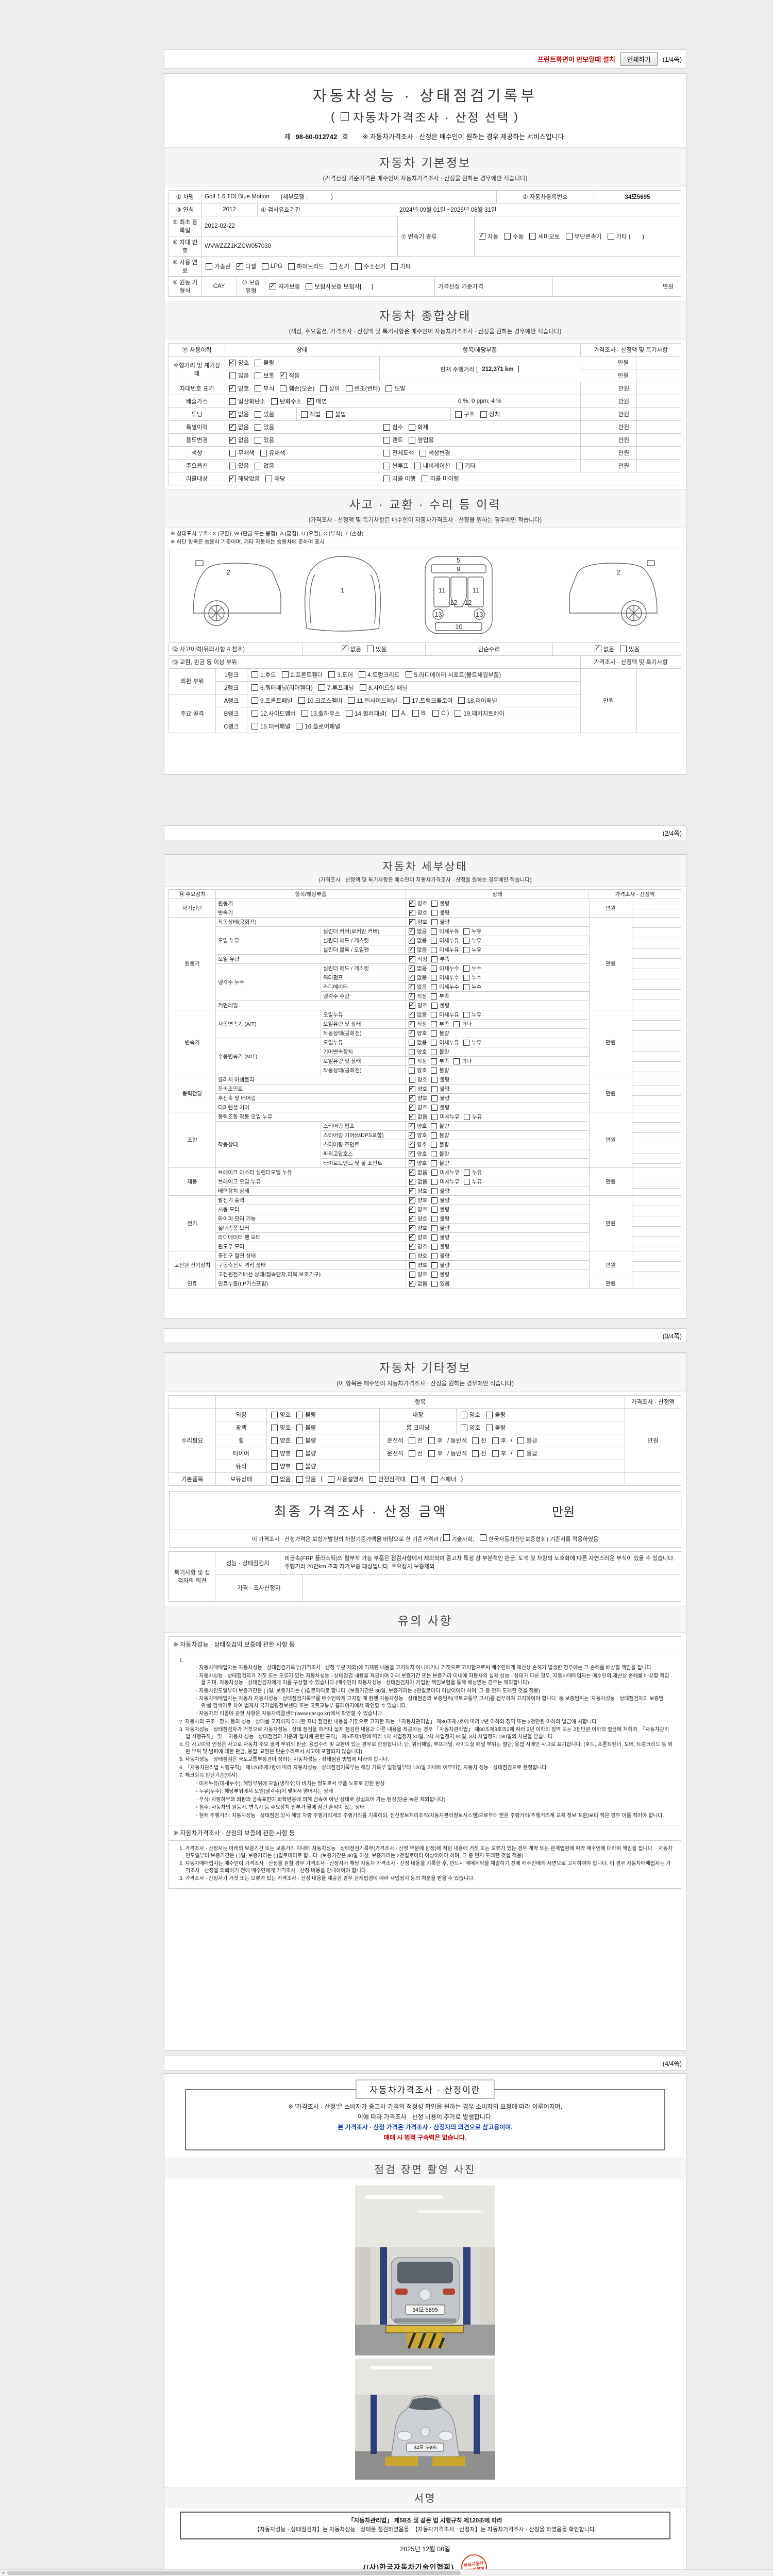 The image size is (773, 2576). I want to click on scrollbar-thumb, so click(234, 2573).